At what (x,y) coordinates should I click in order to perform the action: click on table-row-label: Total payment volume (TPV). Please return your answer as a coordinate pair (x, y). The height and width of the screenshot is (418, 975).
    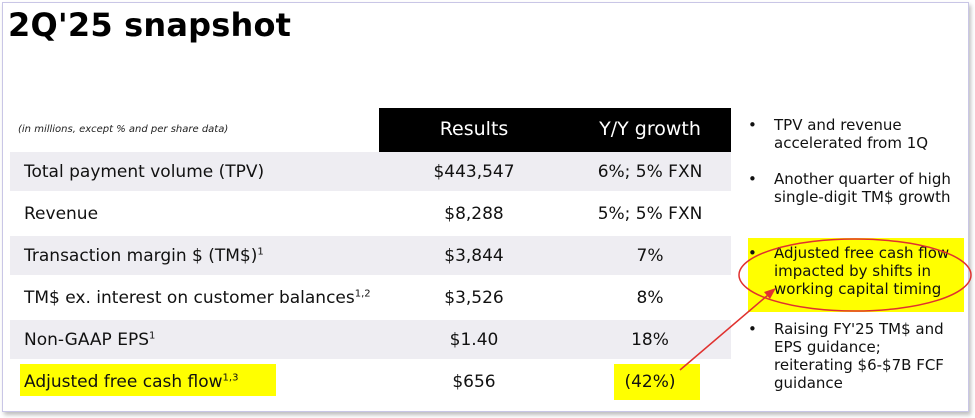
    Looking at the image, I should click on (144, 172).